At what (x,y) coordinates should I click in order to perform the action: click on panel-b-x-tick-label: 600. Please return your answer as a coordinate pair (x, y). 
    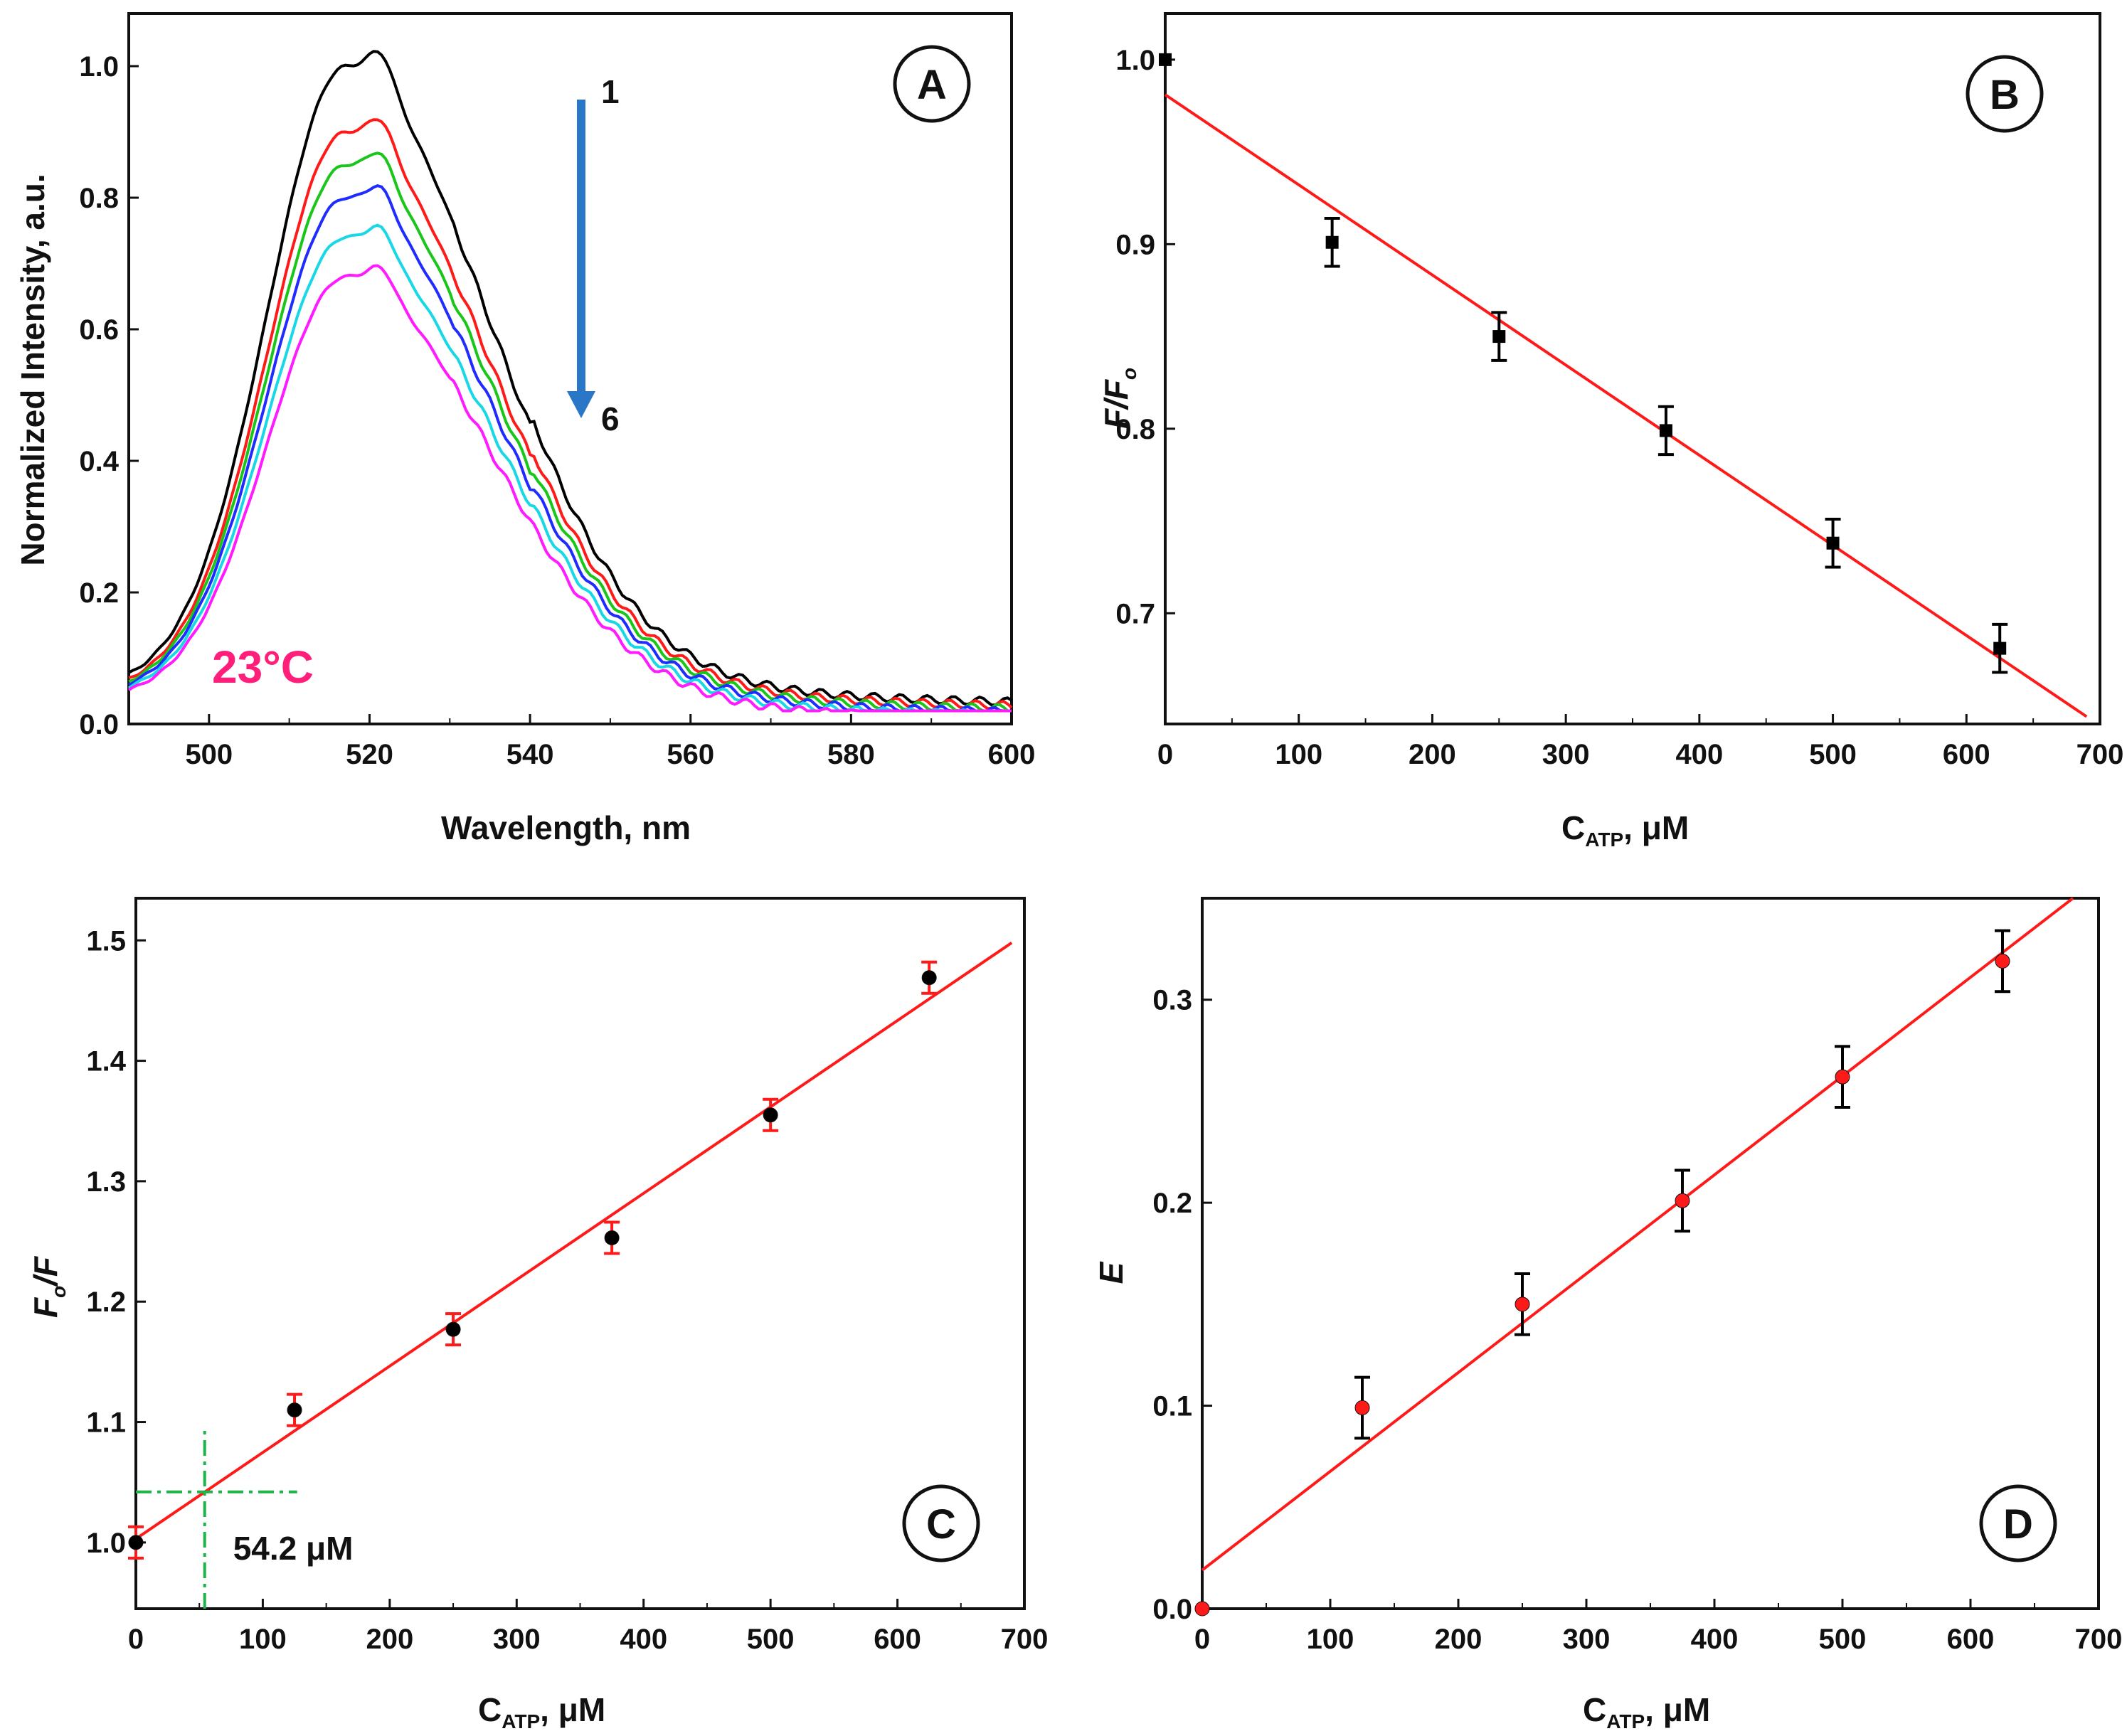
    Looking at the image, I should click on (1967, 754).